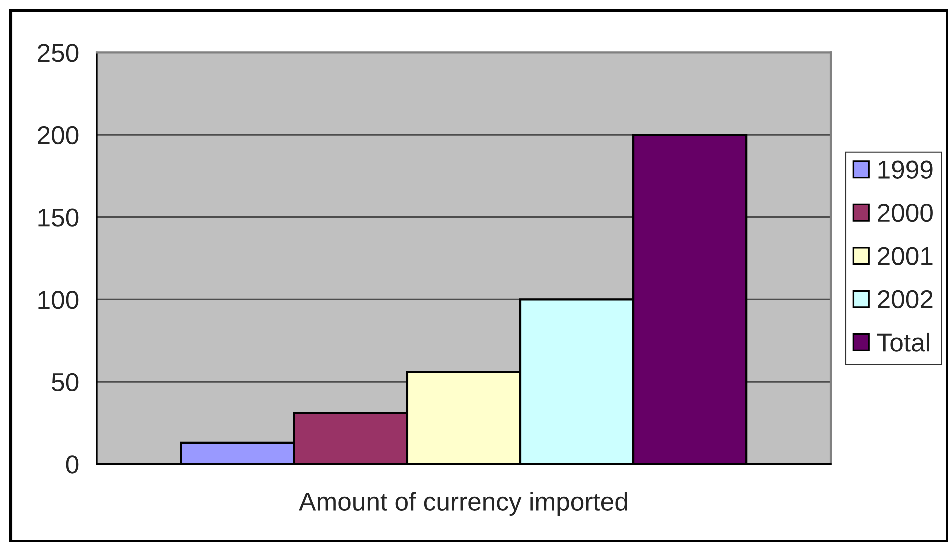 Image resolution: width=948 pixels, height=542 pixels. What do you see at coordinates (905, 256) in the screenshot?
I see `legend-label: 2001` at bounding box center [905, 256].